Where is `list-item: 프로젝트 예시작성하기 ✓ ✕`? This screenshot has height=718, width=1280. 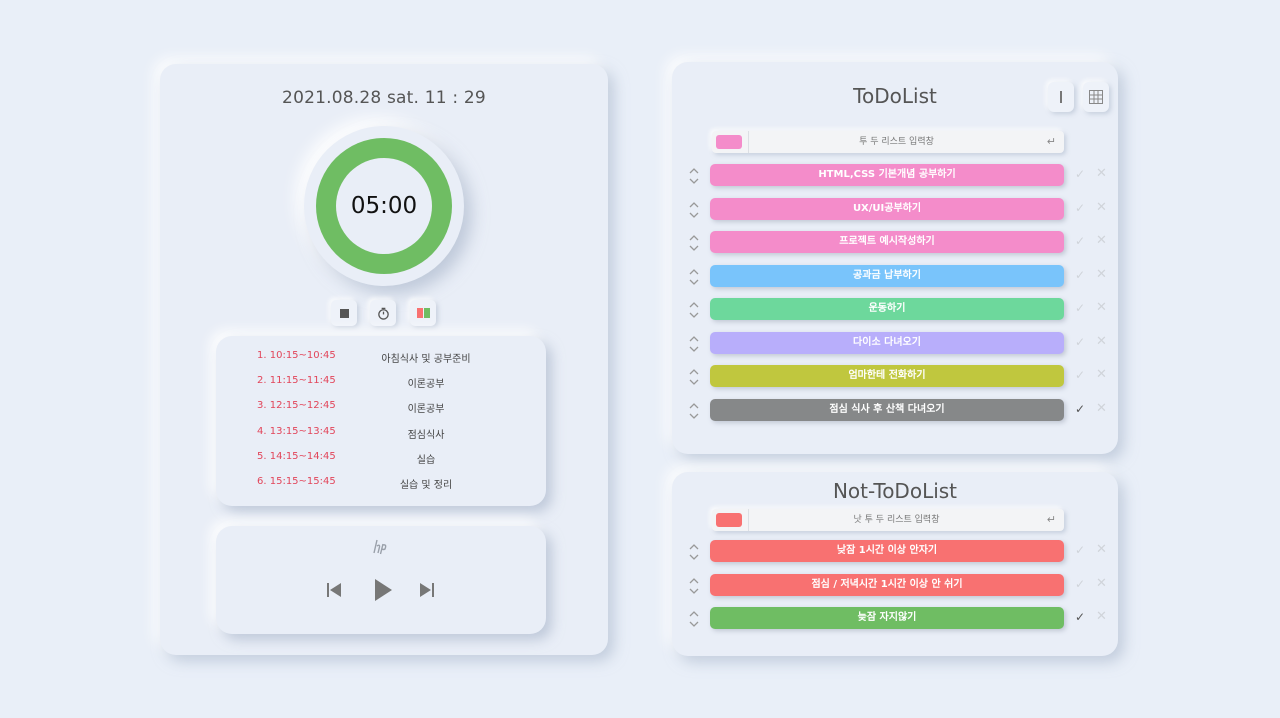
list-item: 프로젝트 예시작성하기 ✓ ✕ is located at coordinates (895, 243).